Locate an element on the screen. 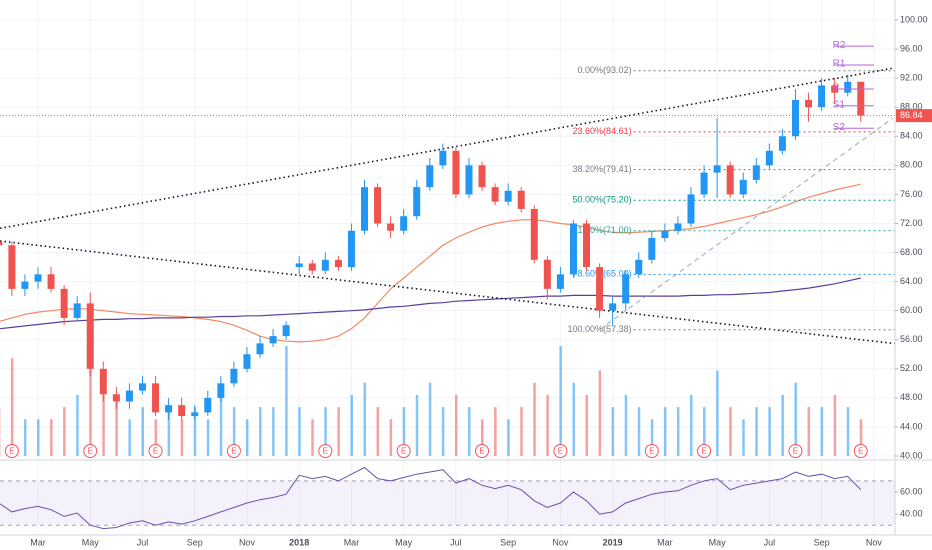  pivot-label: S1 is located at coordinates (839, 104).